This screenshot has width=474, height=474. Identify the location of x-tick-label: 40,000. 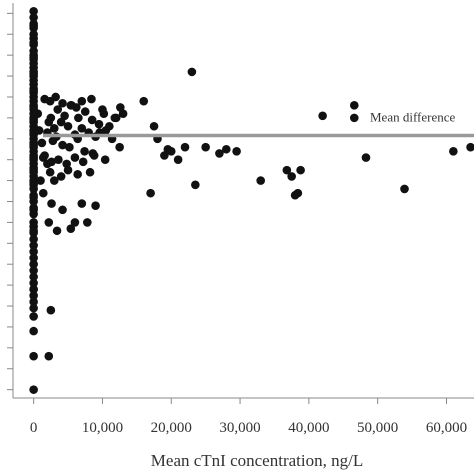
(308, 428).